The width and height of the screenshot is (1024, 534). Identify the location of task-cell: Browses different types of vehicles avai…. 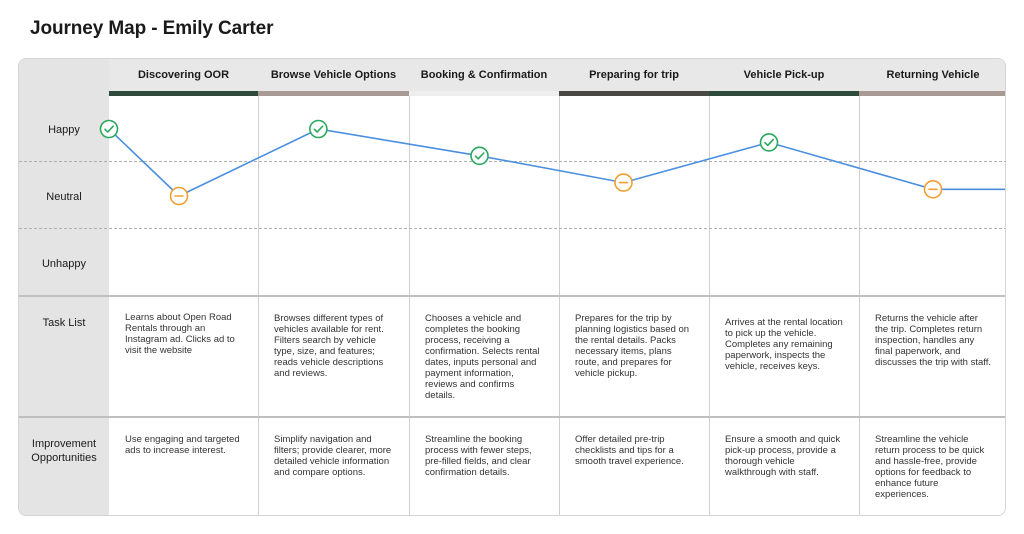
(329, 346).